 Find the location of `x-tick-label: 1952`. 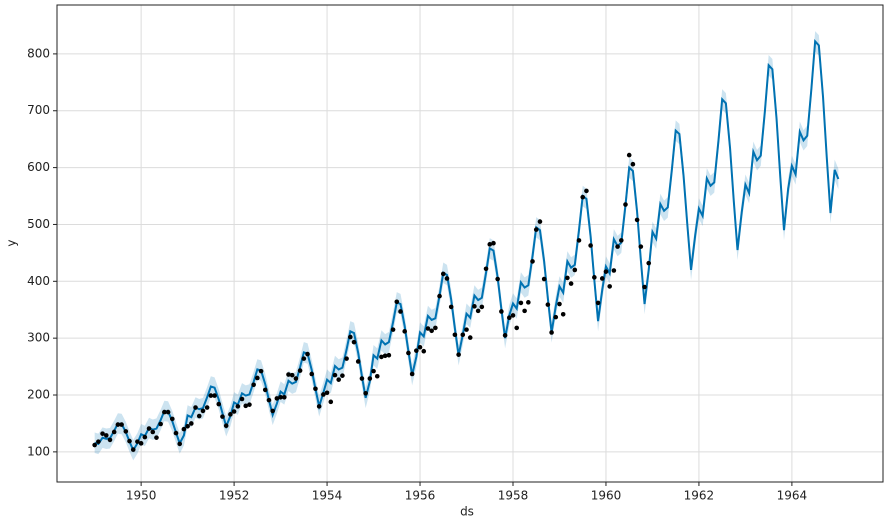

x-tick-label: 1952 is located at coordinates (234, 496).